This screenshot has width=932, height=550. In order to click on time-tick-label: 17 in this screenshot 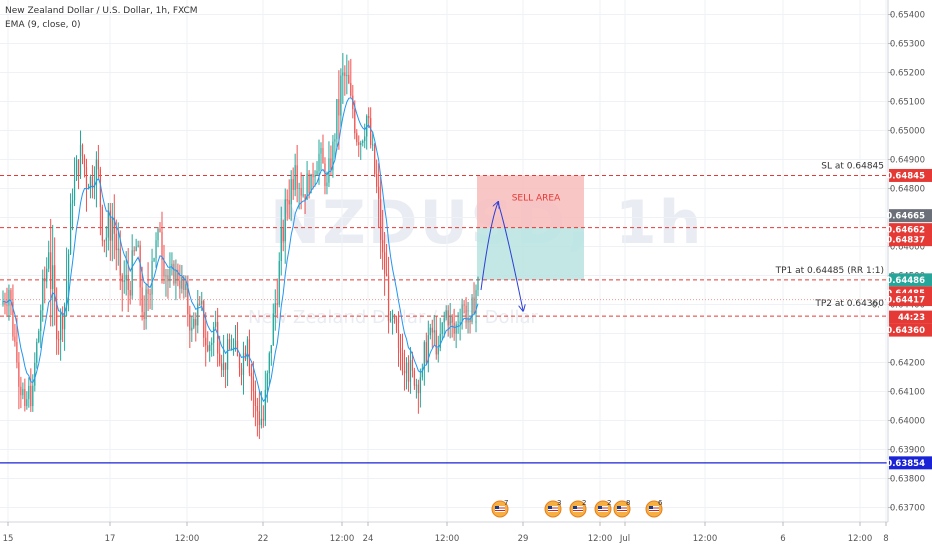, I will do `click(110, 539)`.